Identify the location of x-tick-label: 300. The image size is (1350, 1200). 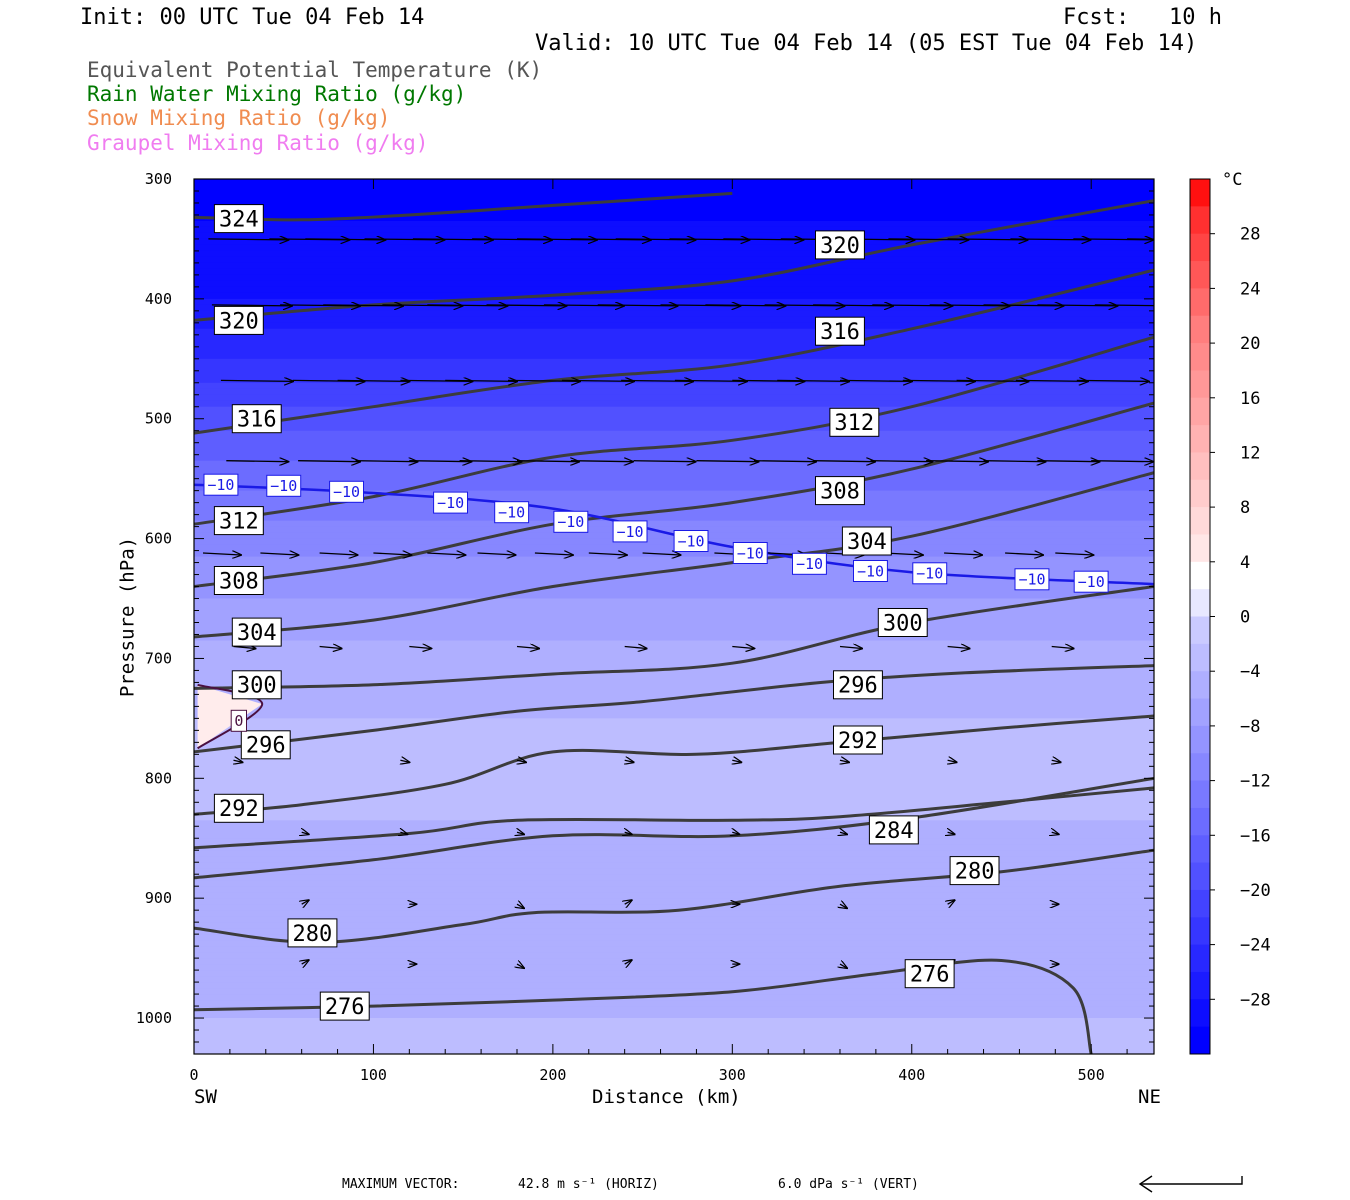
(732, 1075).